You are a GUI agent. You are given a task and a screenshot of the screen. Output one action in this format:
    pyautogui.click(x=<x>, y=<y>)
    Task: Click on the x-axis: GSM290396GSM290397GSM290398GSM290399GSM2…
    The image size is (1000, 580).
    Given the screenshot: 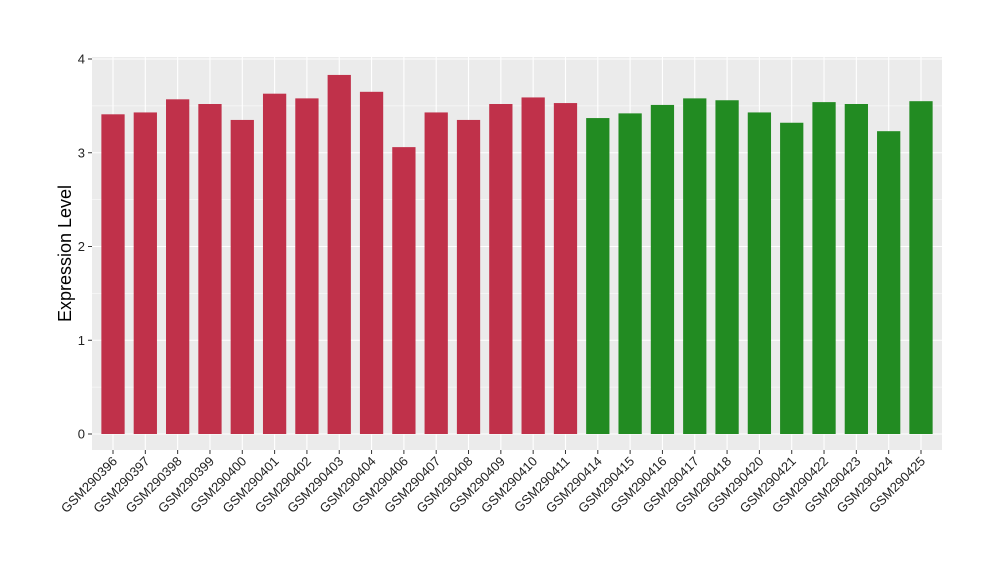 What is the action you would take?
    pyautogui.click(x=493, y=483)
    